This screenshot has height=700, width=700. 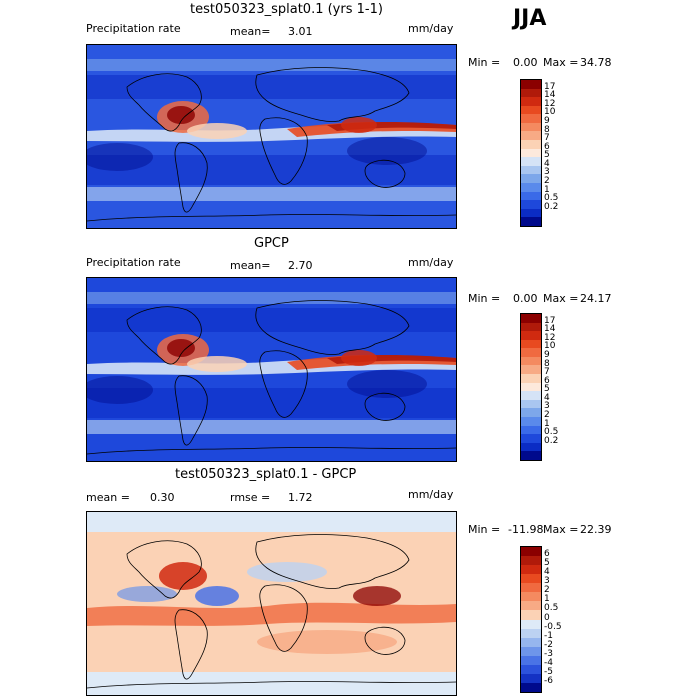 What do you see at coordinates (431, 494) in the screenshot?
I see `panel3-units: mm/day` at bounding box center [431, 494].